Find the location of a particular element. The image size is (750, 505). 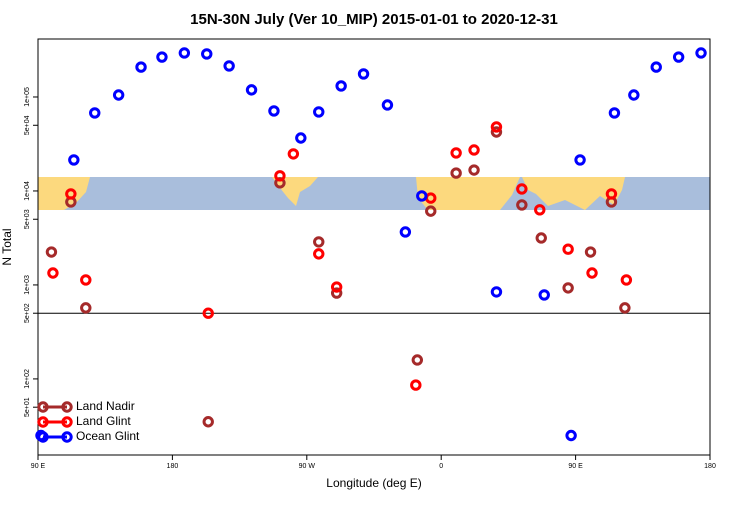

y-tick-label: 1e+04 is located at coordinates (27, 191).